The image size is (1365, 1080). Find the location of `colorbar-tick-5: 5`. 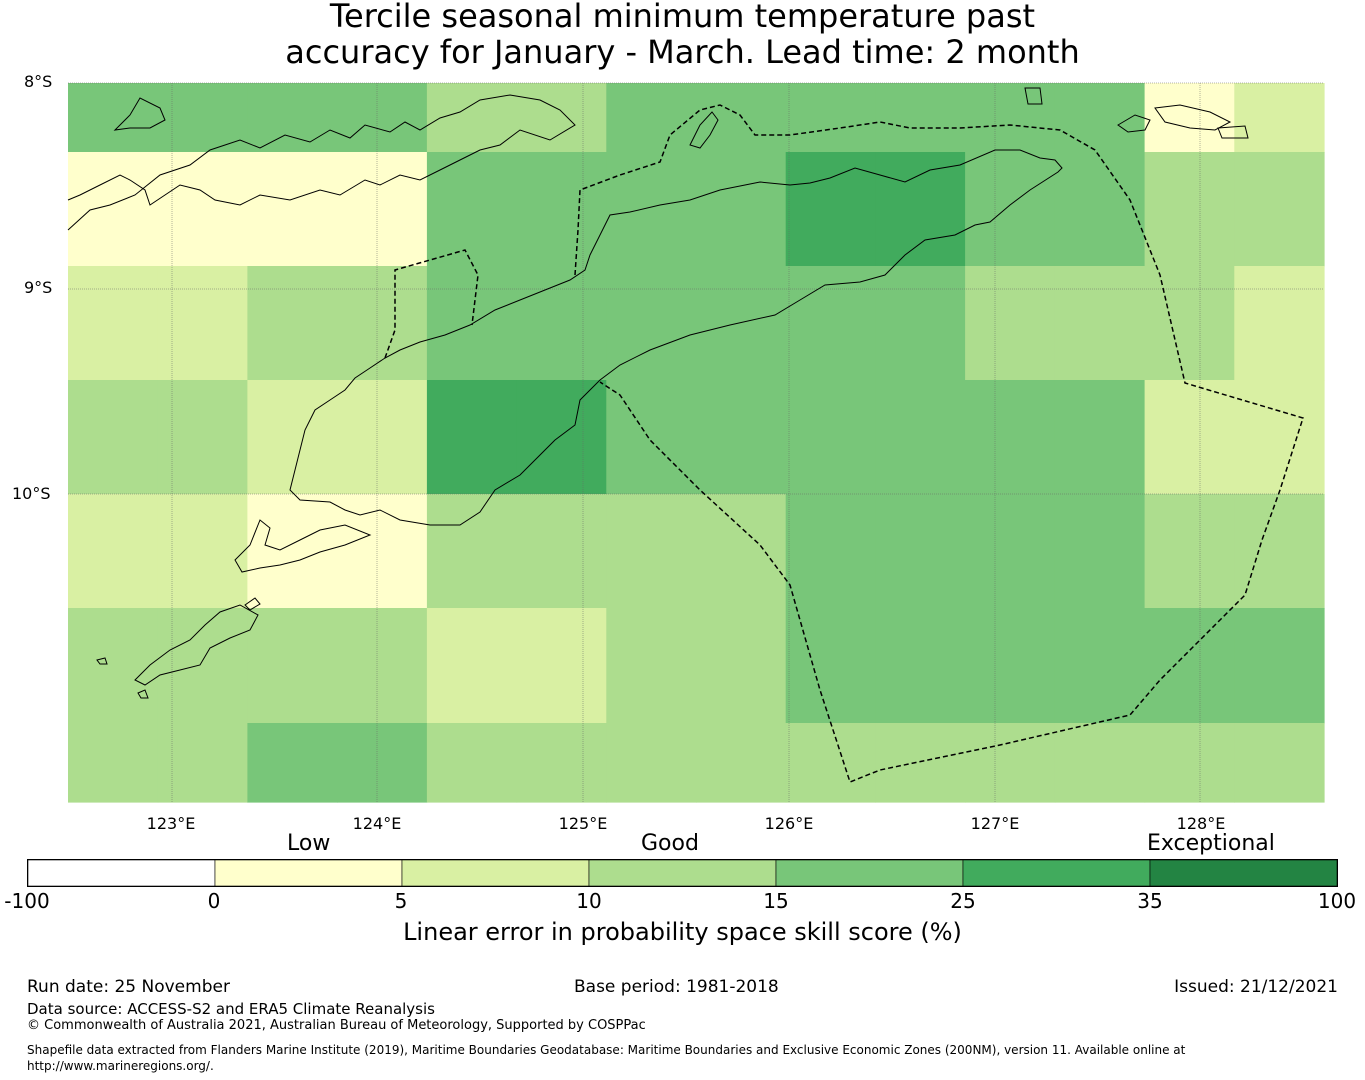

colorbar-tick-5: 5 is located at coordinates (401, 901).